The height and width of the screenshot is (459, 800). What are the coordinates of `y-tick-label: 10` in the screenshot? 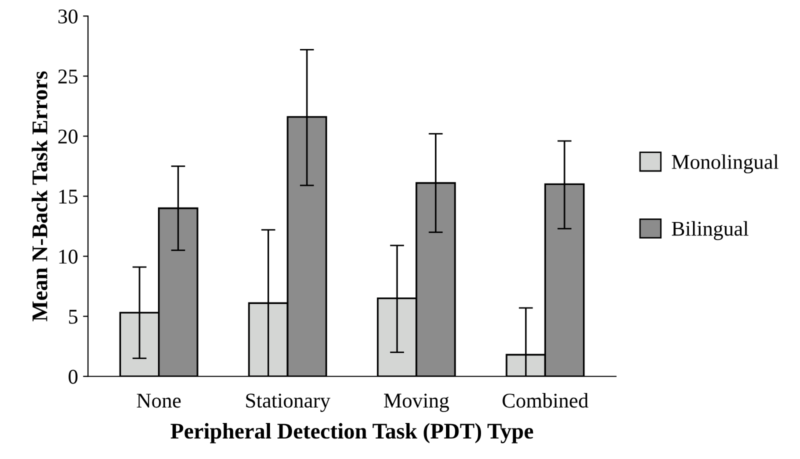 It's located at (68, 257).